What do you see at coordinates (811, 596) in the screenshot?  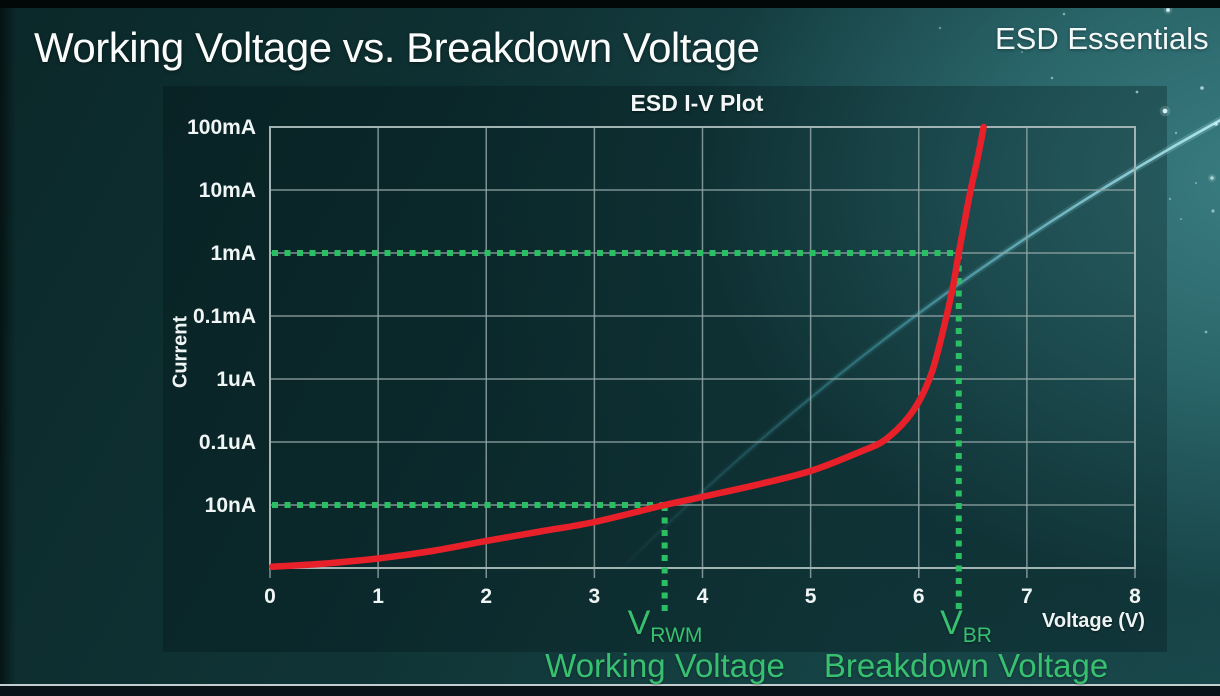 I see `x-tick-label: 5` at bounding box center [811, 596].